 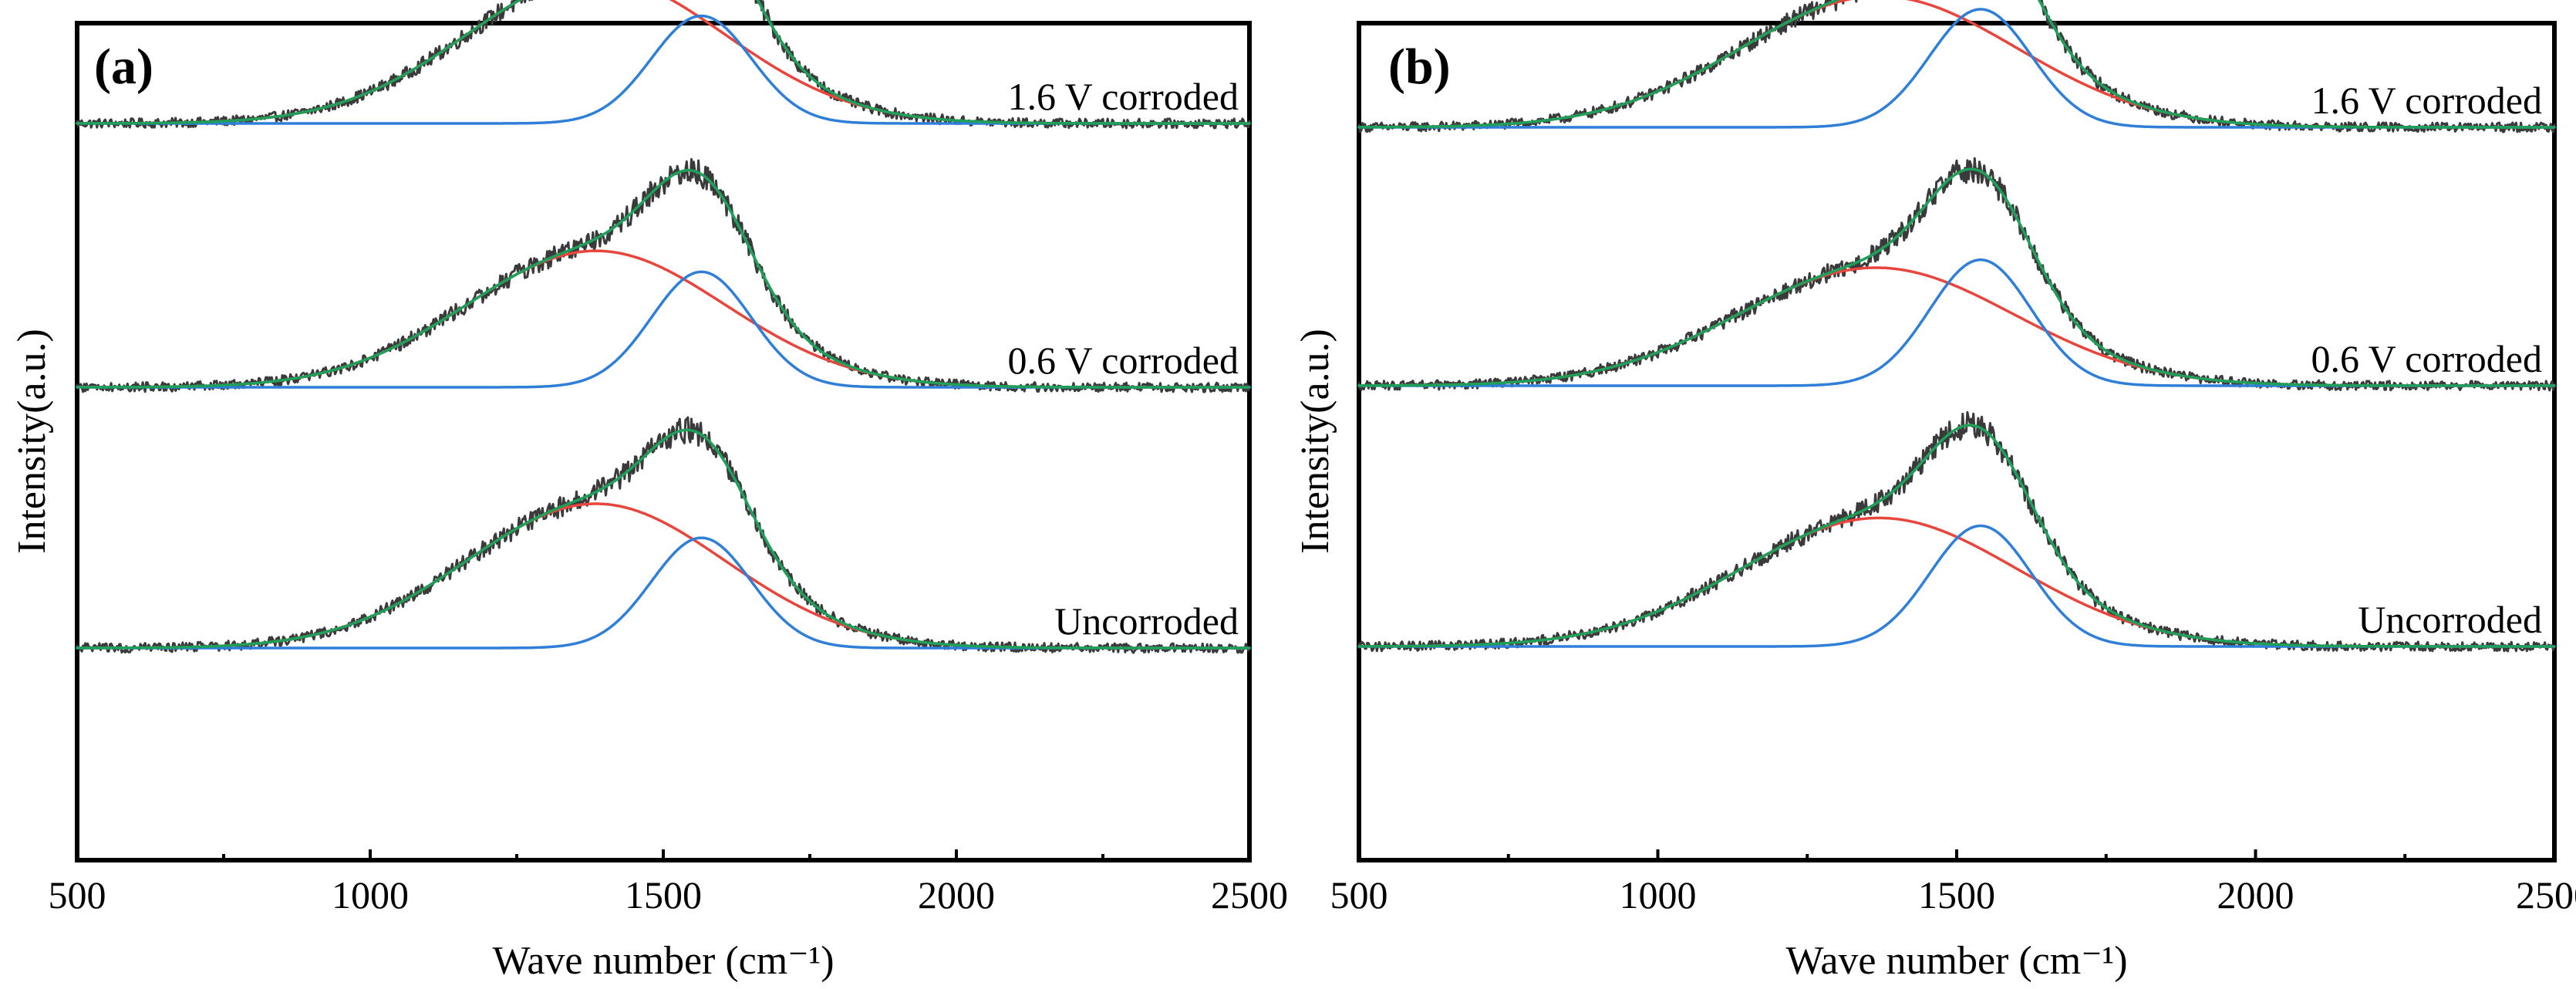 I want to click on panel-b-x-ticks: 500 1000 1500 2000 2500, so click(x=1953, y=882).